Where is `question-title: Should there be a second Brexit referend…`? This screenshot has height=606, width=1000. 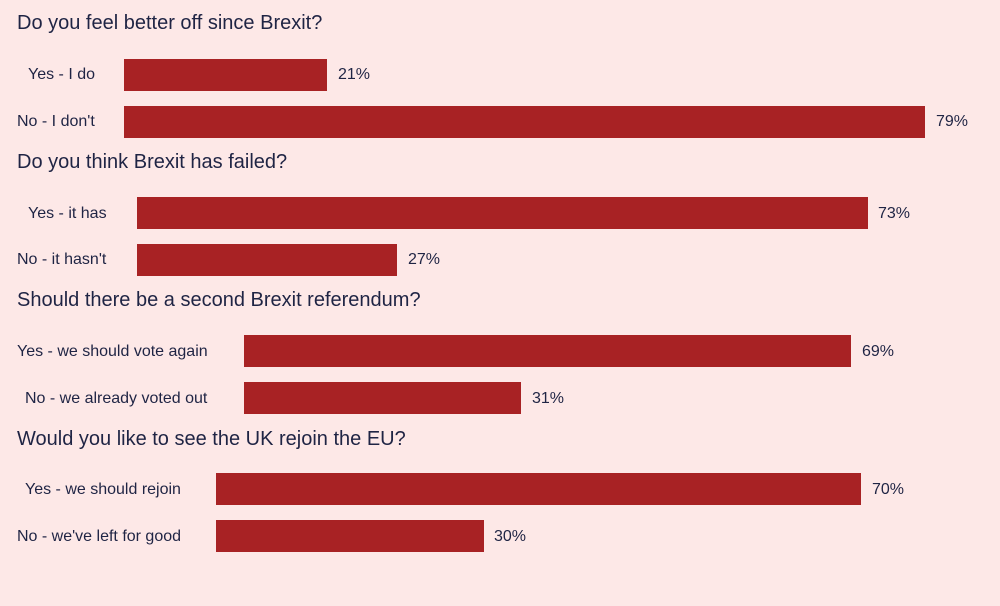
question-title: Should there be a second Brexit referend… is located at coordinates (219, 300).